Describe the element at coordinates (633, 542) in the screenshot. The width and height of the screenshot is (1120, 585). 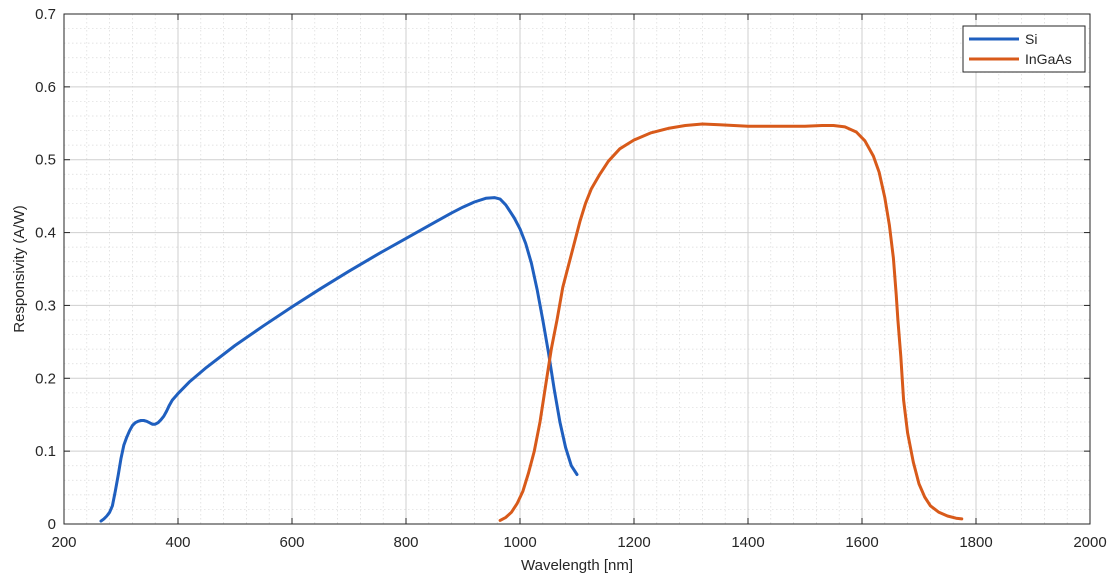
I see `x-tick-label: 1200` at that location.